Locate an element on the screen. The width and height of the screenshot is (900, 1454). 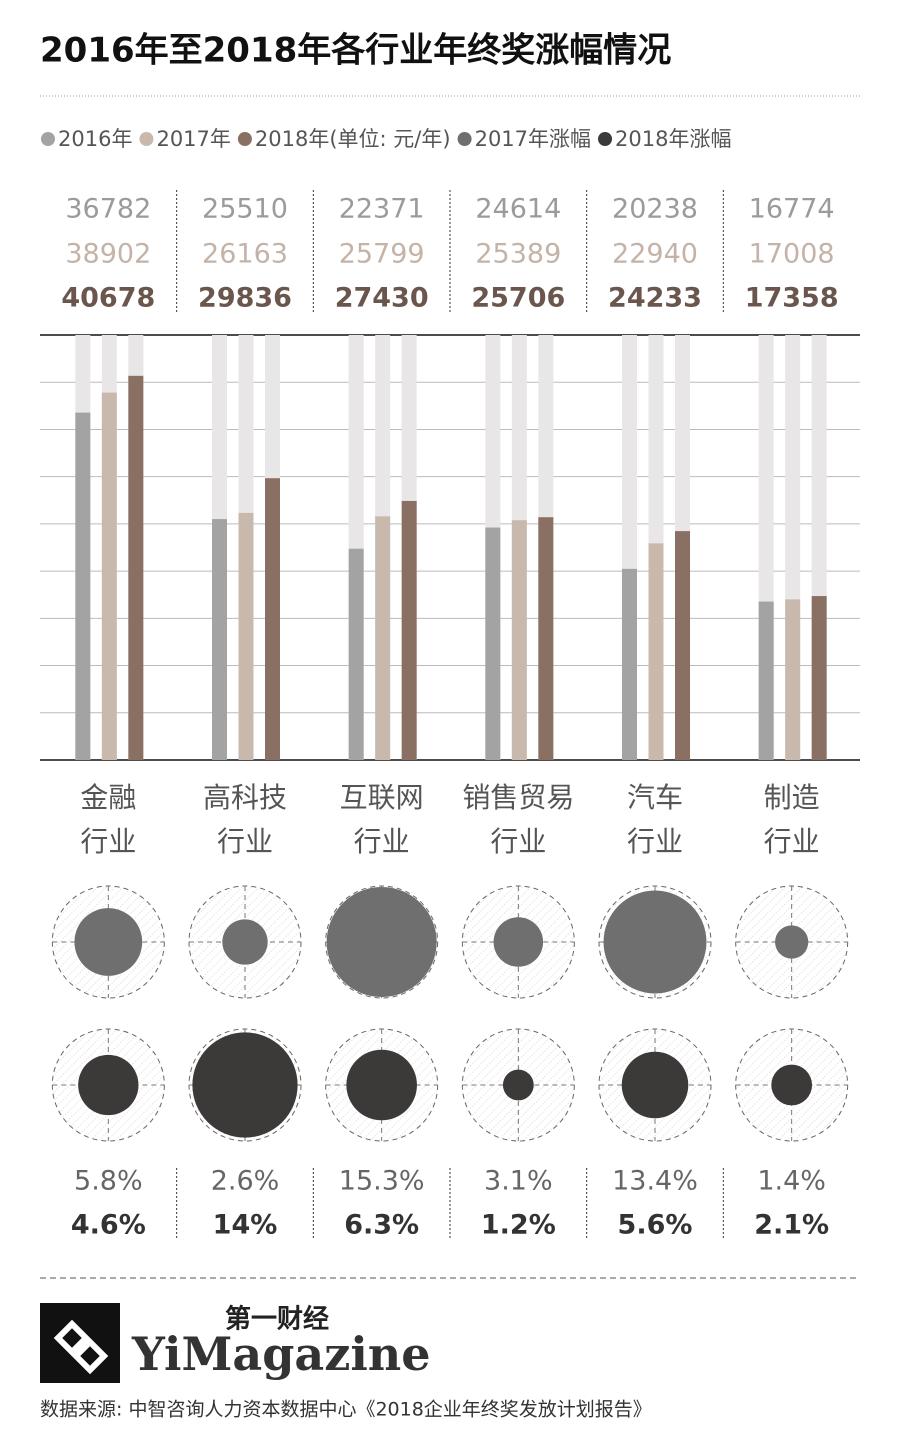
brand-en: YiMagazine is located at coordinates (281, 1354).